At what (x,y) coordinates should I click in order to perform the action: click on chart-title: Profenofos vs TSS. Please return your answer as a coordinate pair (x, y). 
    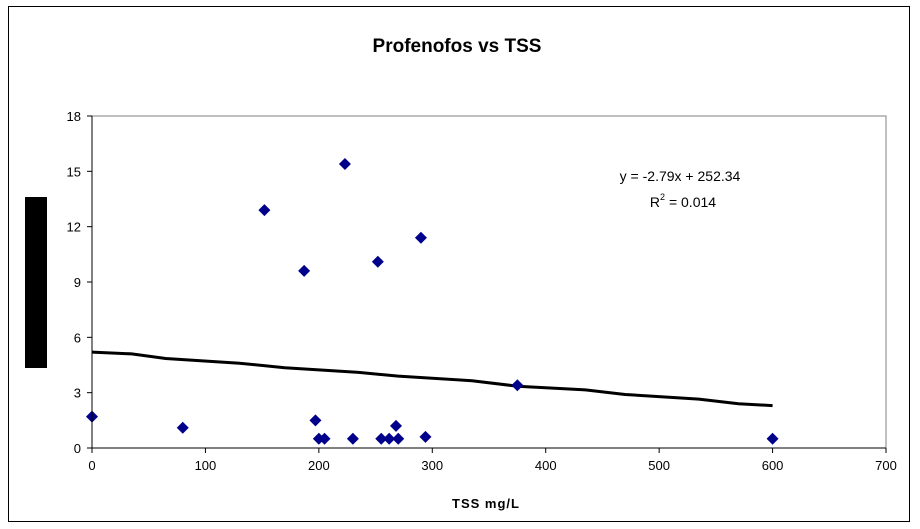
    Looking at the image, I should click on (457, 46).